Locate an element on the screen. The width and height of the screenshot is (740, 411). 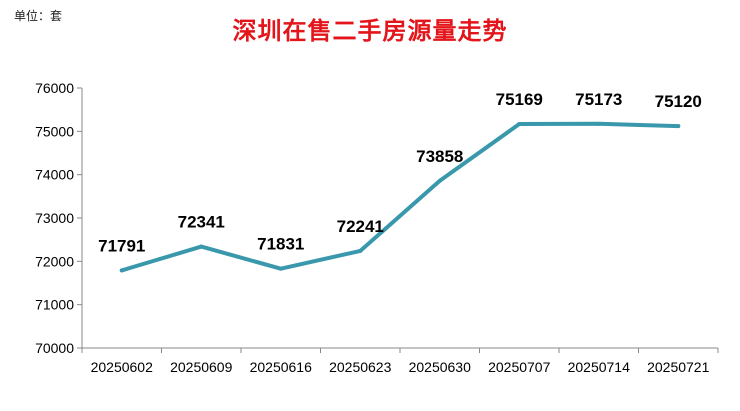
x-tick-label: 20250707 is located at coordinates (519, 367).